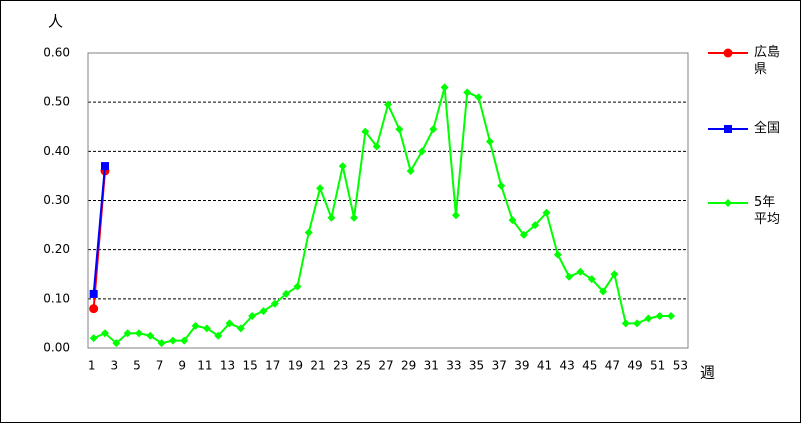 The height and width of the screenshot is (423, 801). What do you see at coordinates (56, 298) in the screenshot?
I see `y-tick-label: 0.10` at bounding box center [56, 298].